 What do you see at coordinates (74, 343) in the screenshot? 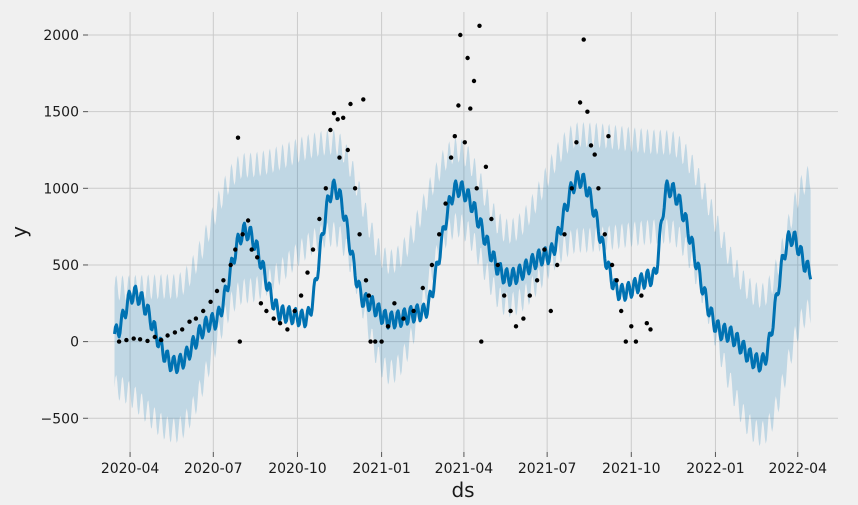
I see `y-tick-label: 0` at bounding box center [74, 343].